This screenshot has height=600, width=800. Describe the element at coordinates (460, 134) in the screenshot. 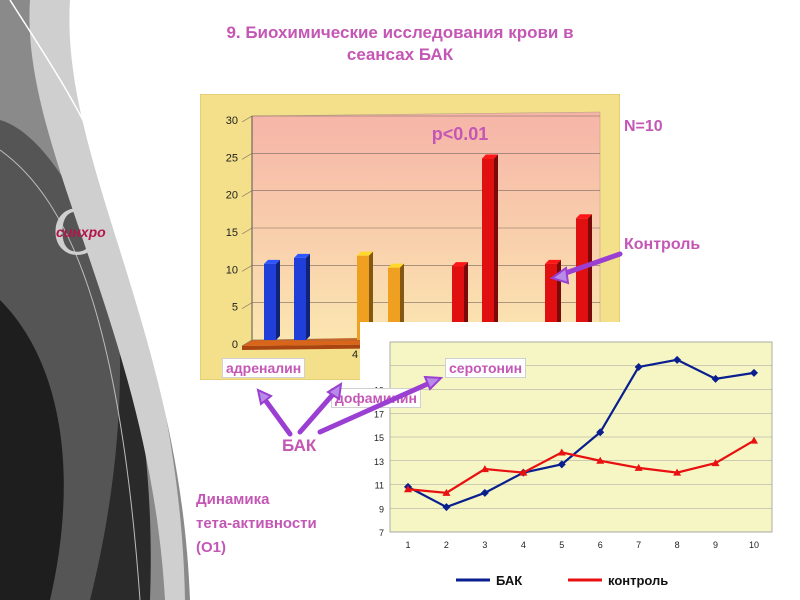

I see `p-value-annotation: p<0.01` at that location.